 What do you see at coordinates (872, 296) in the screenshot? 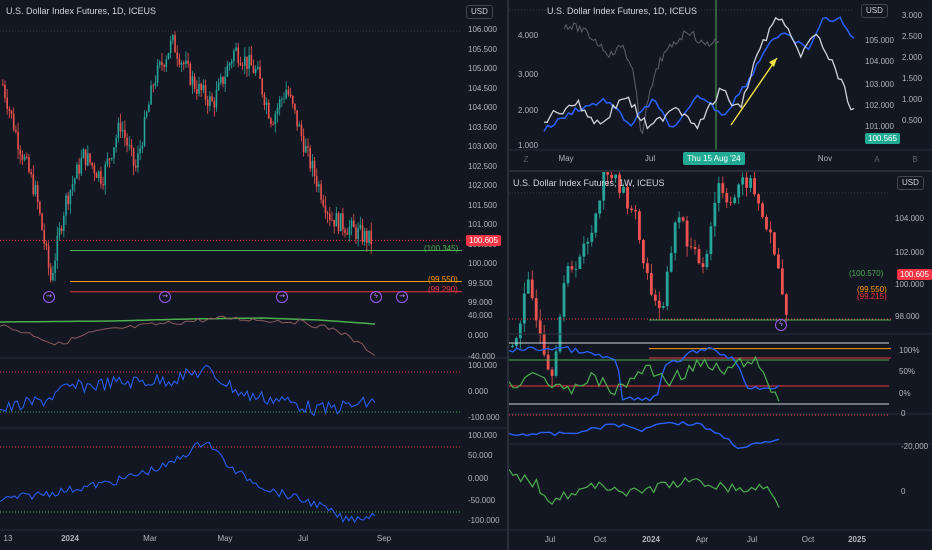
I see `bottom-right-level-label-3: (99.215)` at bounding box center [872, 296].